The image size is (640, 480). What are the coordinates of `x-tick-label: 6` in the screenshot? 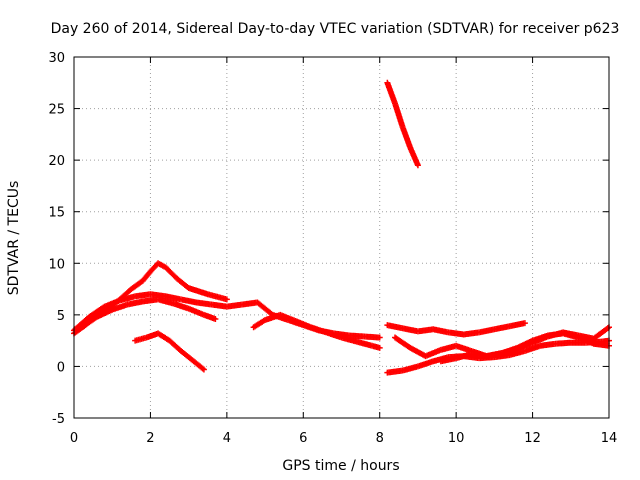 It's located at (303, 438).